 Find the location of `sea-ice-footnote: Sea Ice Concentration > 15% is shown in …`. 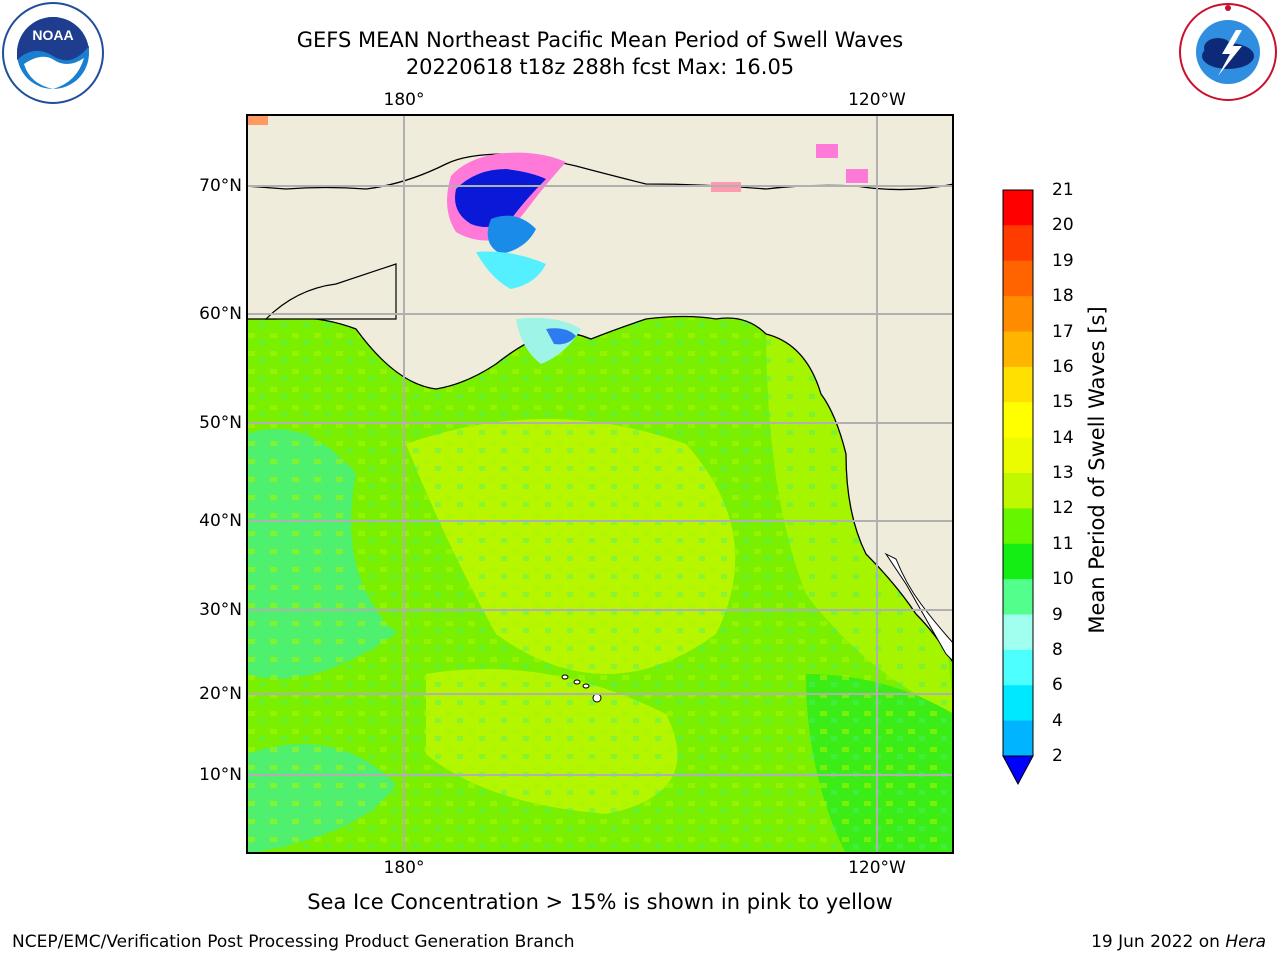

sea-ice-footnote: Sea Ice Concentration > 15% is shown in … is located at coordinates (600, 902).